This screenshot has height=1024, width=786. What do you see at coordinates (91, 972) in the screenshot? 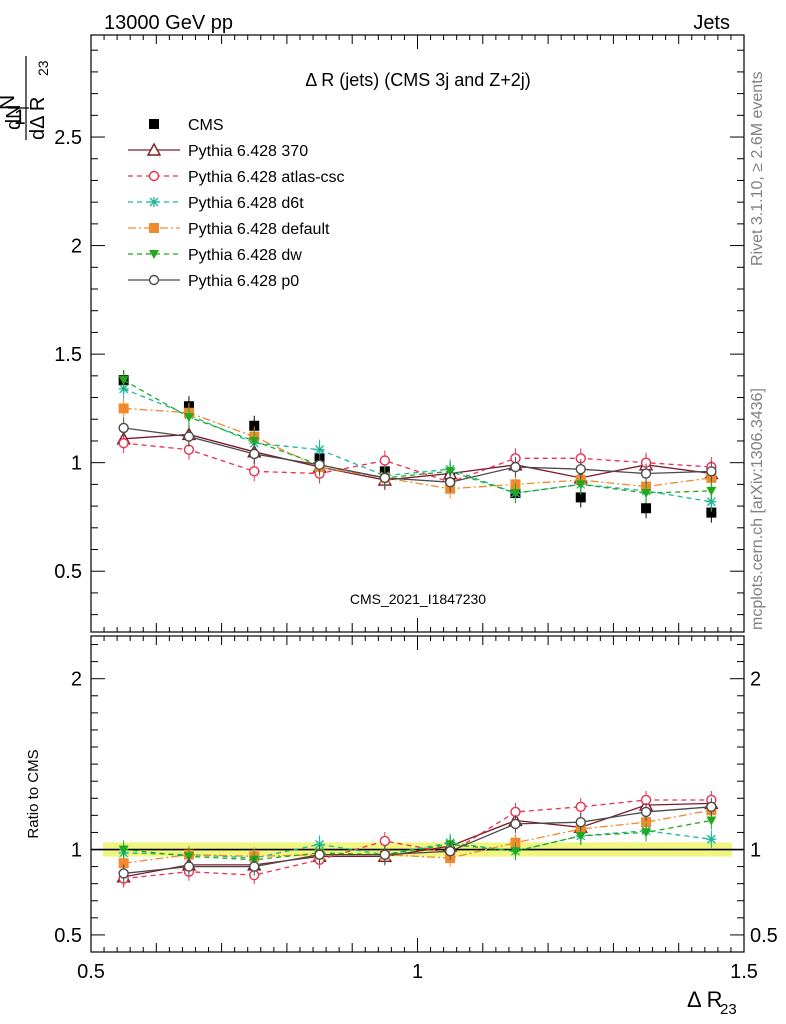
I see `x-tick-label: 0.5` at bounding box center [91, 972].